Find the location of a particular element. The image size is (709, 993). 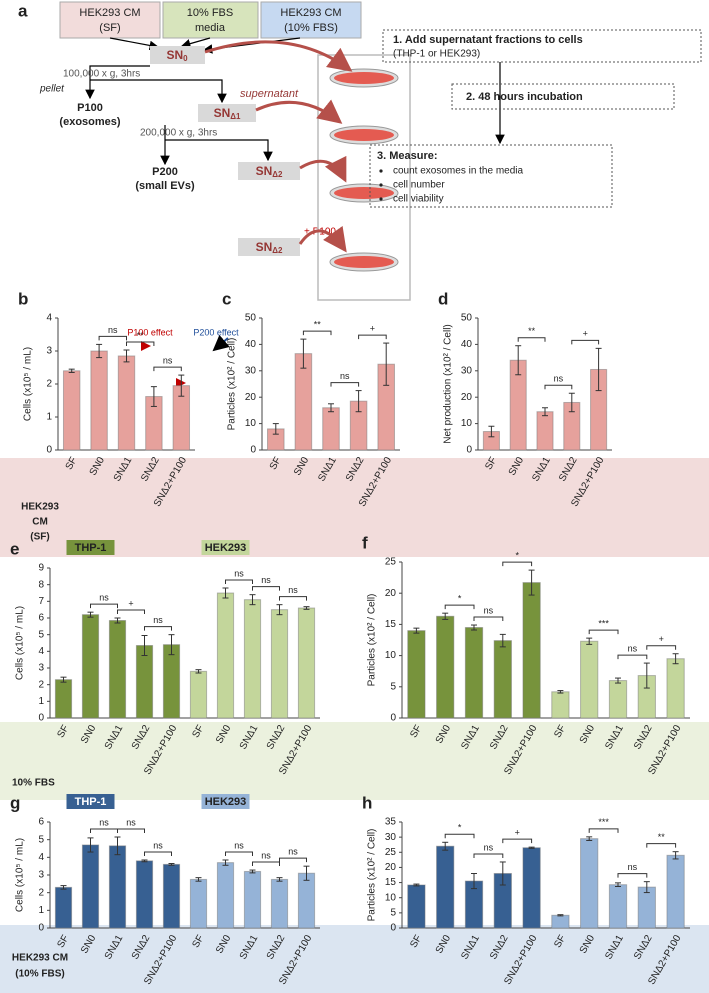

y-tick-label: 30 is located at coordinates (467, 370).